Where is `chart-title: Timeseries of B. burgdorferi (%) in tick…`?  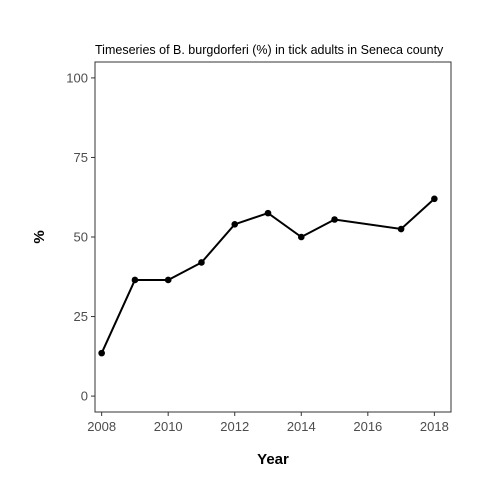
chart-title: Timeseries of B. burgdorferi (%) in tick… is located at coordinates (269, 50).